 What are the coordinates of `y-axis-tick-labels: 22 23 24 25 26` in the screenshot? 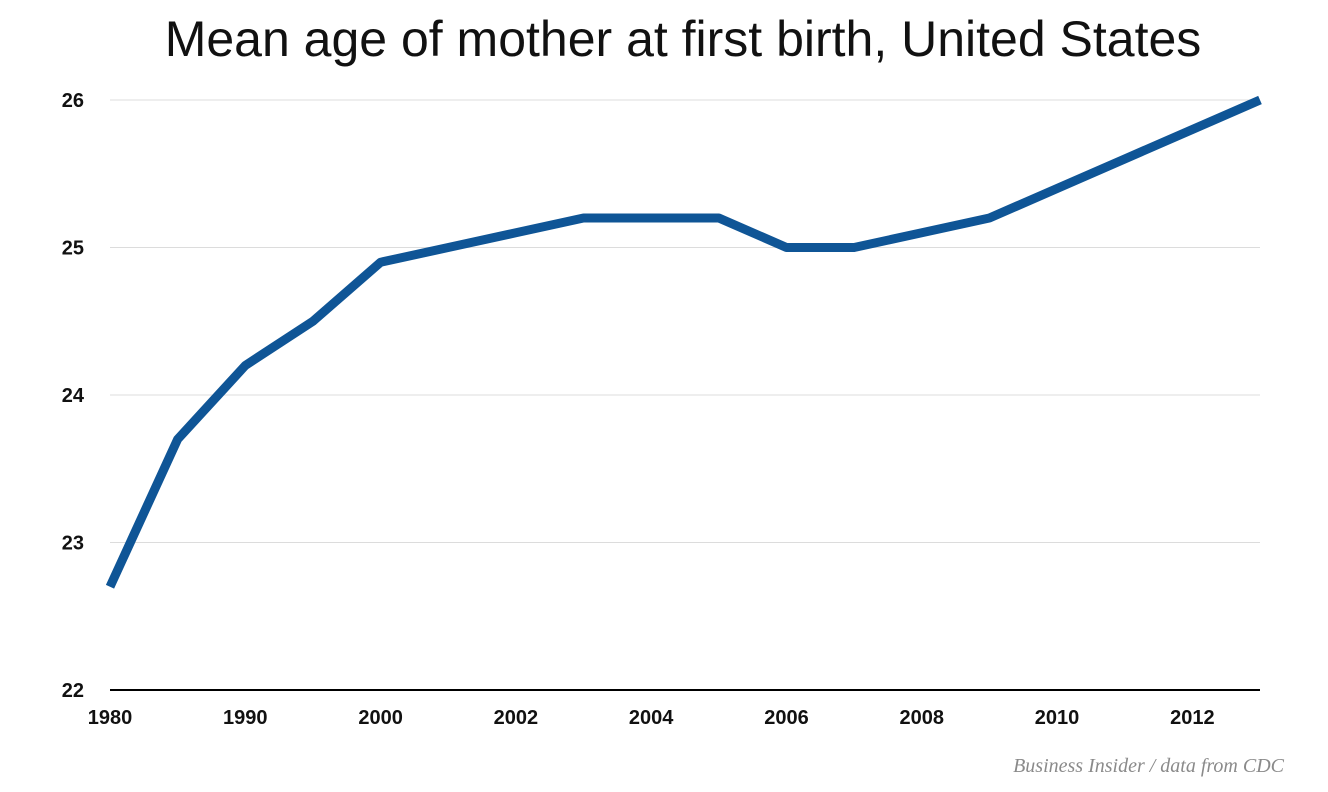 It's located at (73, 396).